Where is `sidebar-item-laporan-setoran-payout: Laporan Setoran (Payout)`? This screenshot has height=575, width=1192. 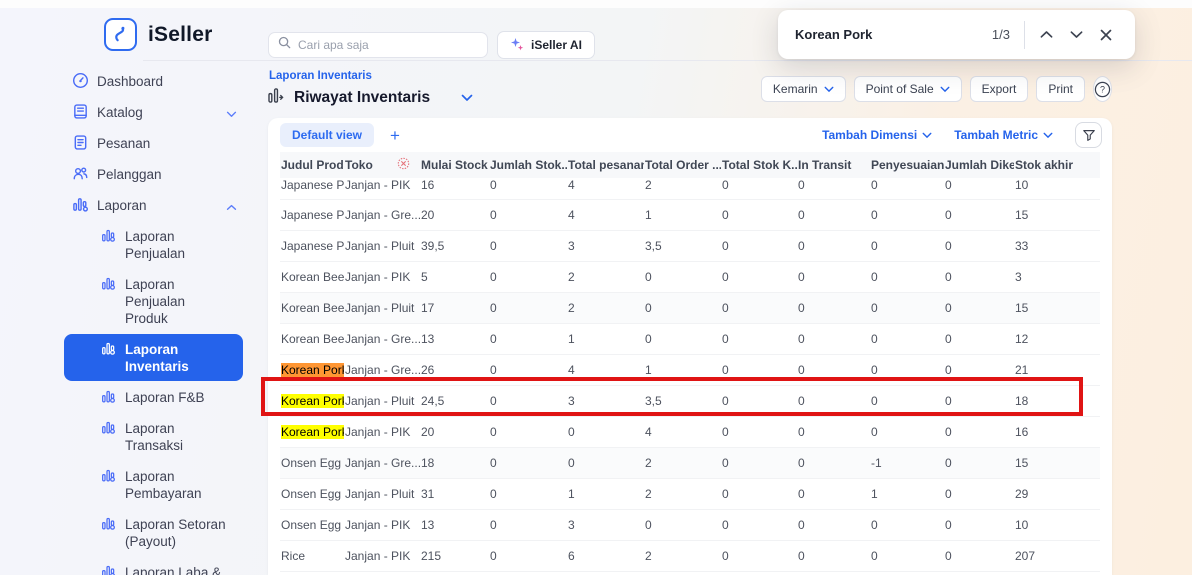
sidebar-item-laporan-setoran-payout: Laporan Setoran (Payout) is located at coordinates (153, 532).